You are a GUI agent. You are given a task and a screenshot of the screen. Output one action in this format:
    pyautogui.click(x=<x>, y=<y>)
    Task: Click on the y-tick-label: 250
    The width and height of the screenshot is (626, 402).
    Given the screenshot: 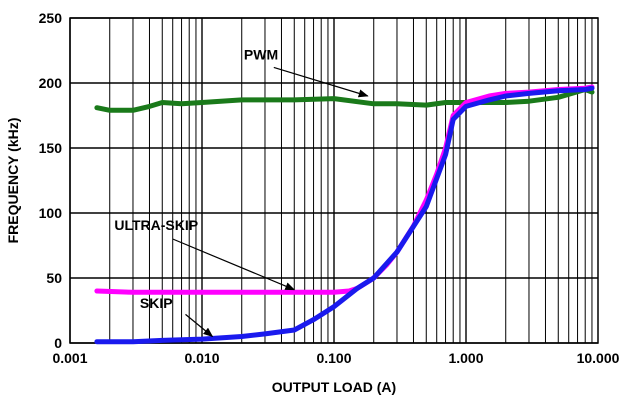 What is the action you would take?
    pyautogui.click(x=51, y=18)
    